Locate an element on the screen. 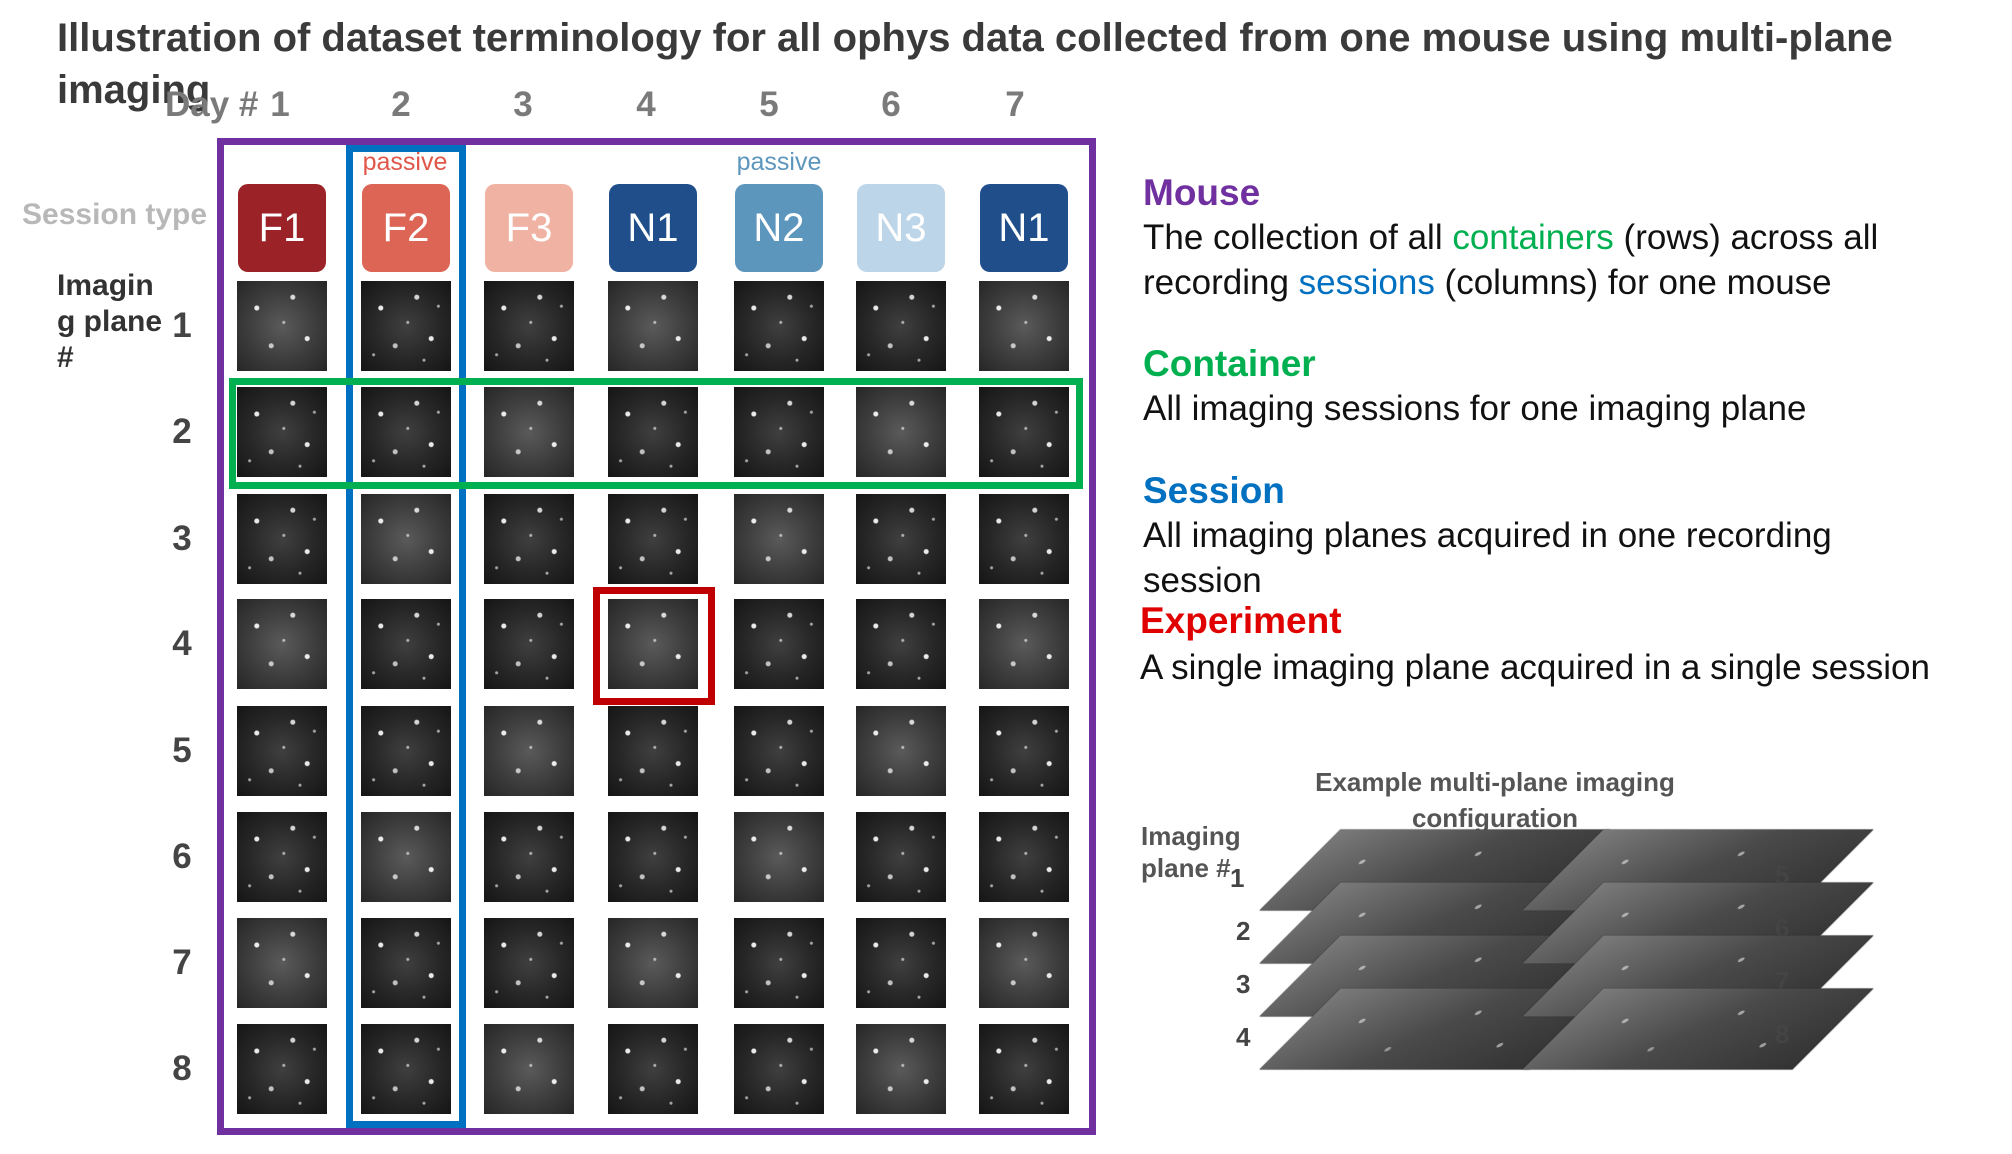 Image resolution: width=2012 pixels, height=1154 pixels. plane-number: 4 is located at coordinates (182, 643).